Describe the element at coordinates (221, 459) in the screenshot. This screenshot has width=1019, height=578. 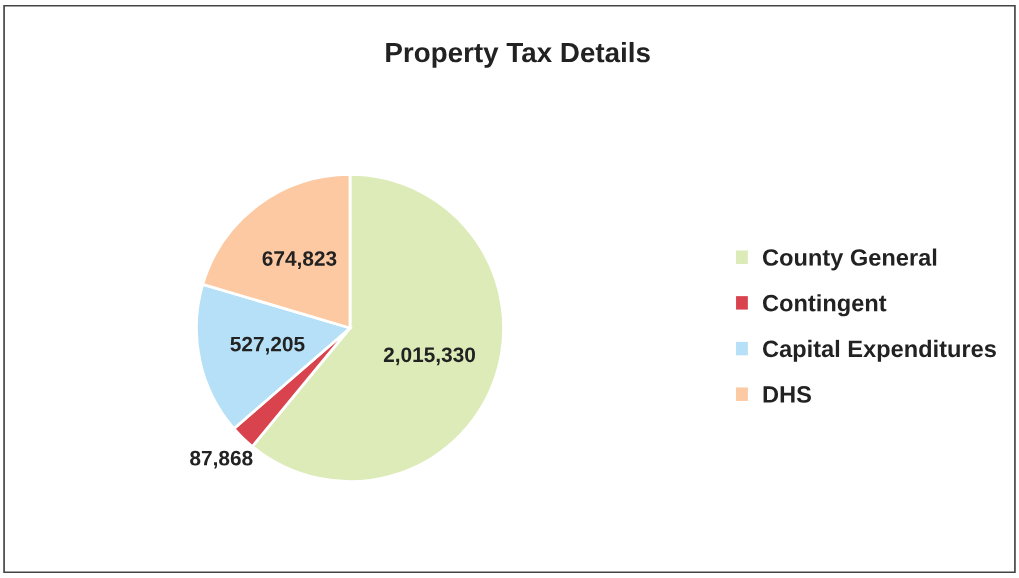
I see `data-label: 87,868` at that location.